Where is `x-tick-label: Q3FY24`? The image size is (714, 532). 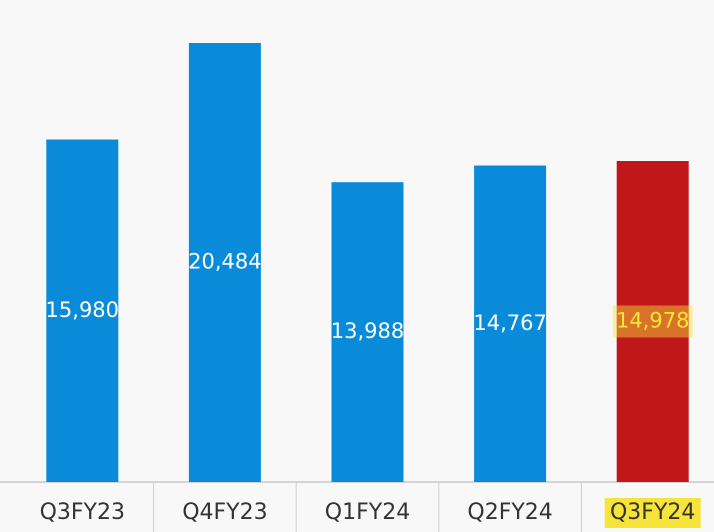 x-tick-label: Q3FY24 is located at coordinates (652, 512).